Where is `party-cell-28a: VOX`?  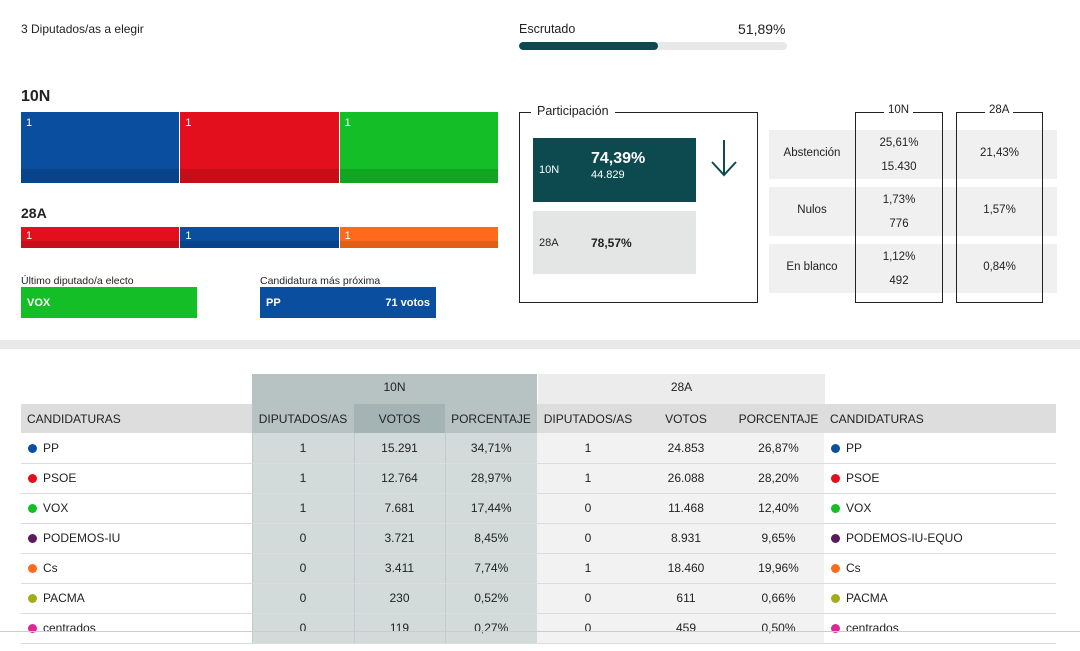 party-cell-28a: VOX is located at coordinates (940, 508).